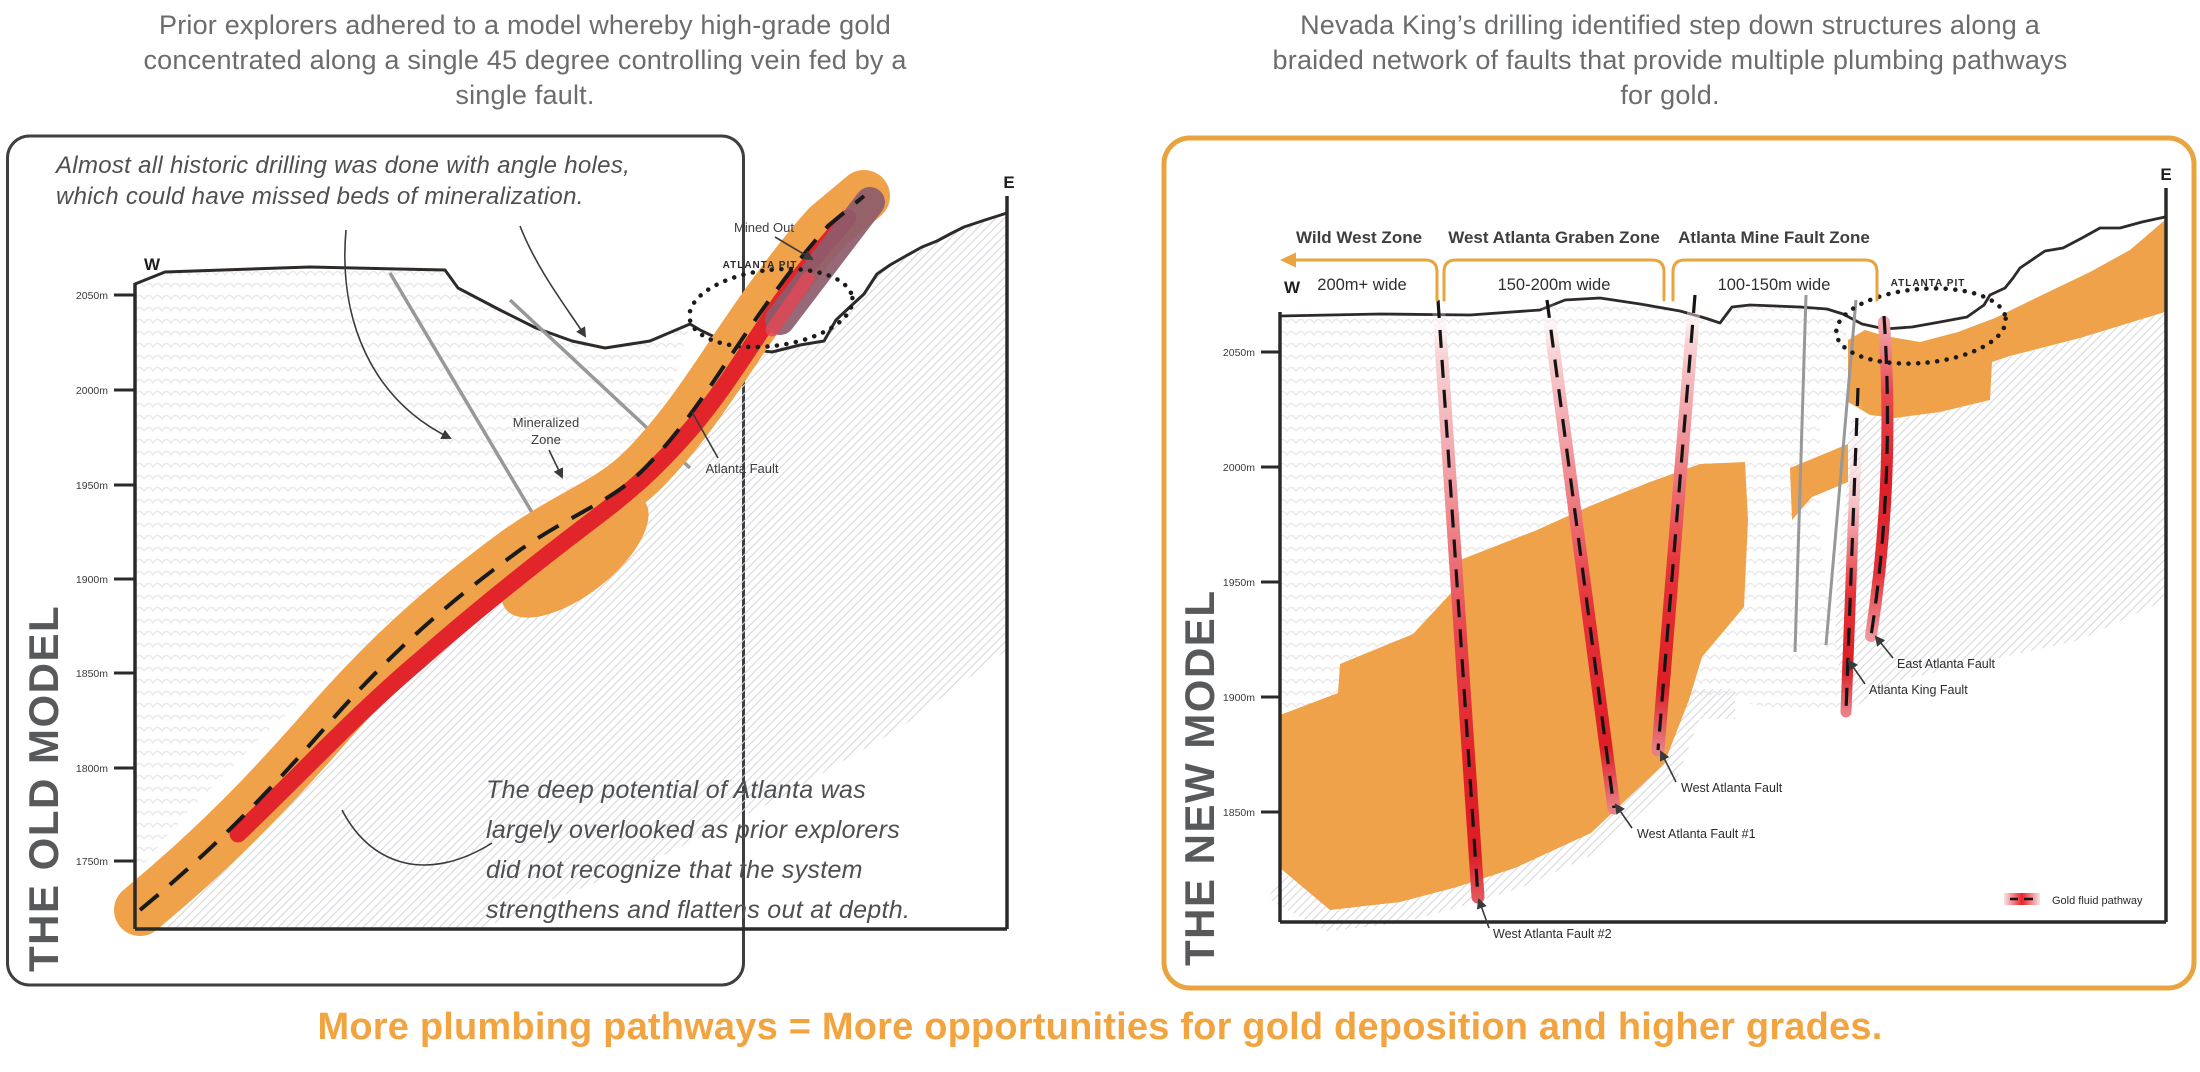  What do you see at coordinates (764, 227) in the screenshot?
I see `old-mined-out-label: Mined Out` at bounding box center [764, 227].